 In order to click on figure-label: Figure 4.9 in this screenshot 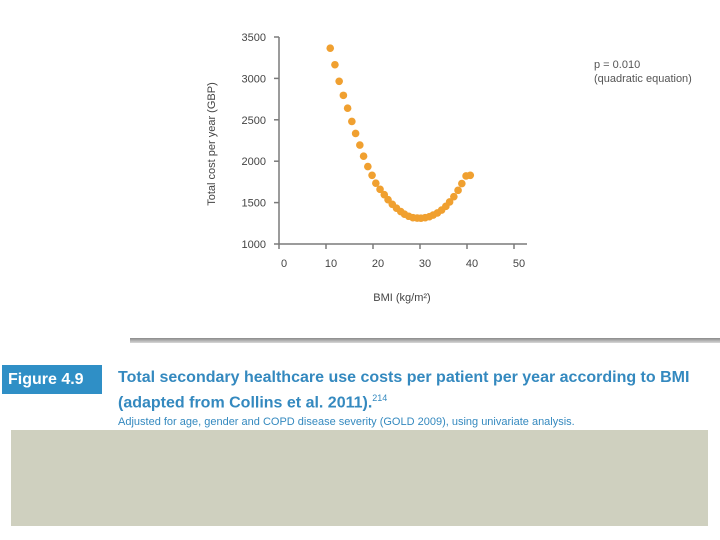, I will do `click(52, 379)`.